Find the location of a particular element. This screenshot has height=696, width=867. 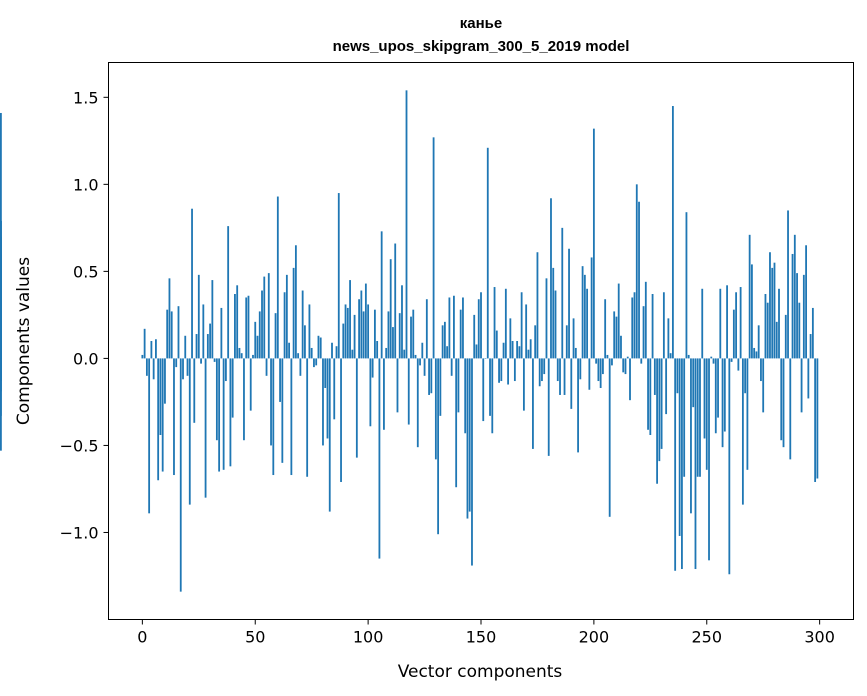

x-tick-label: 200 is located at coordinates (594, 637).